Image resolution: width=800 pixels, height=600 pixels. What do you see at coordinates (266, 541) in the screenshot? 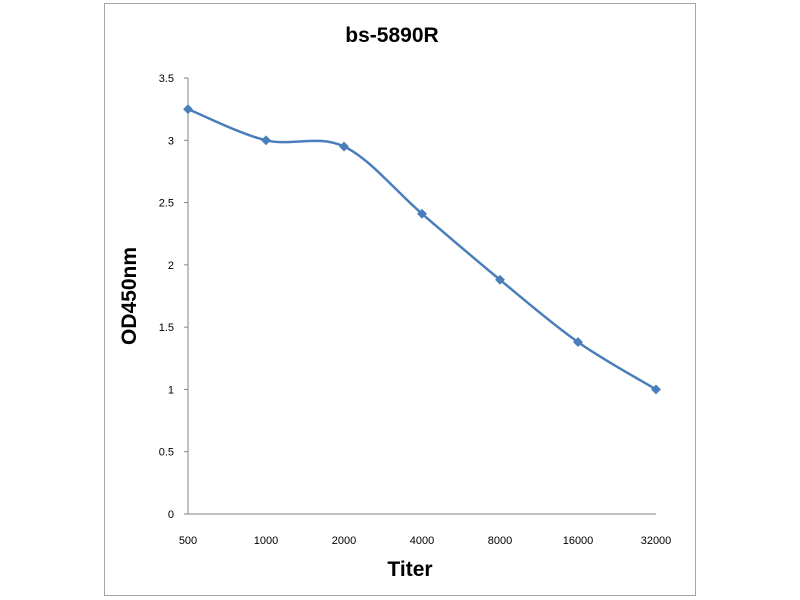
I see `x-tick-label: 1000` at bounding box center [266, 541].